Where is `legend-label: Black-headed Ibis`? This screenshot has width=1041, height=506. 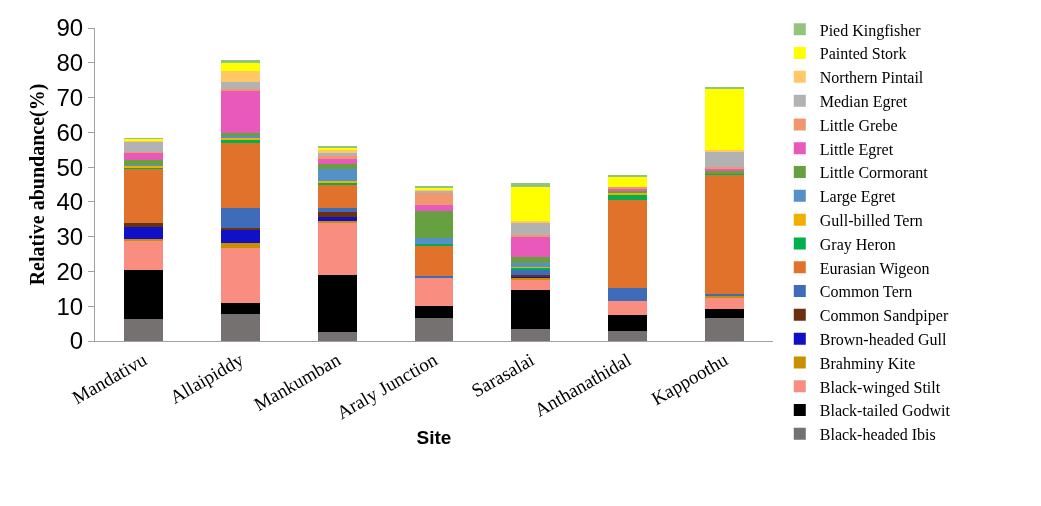 legend-label: Black-headed Ibis is located at coordinates (877, 435).